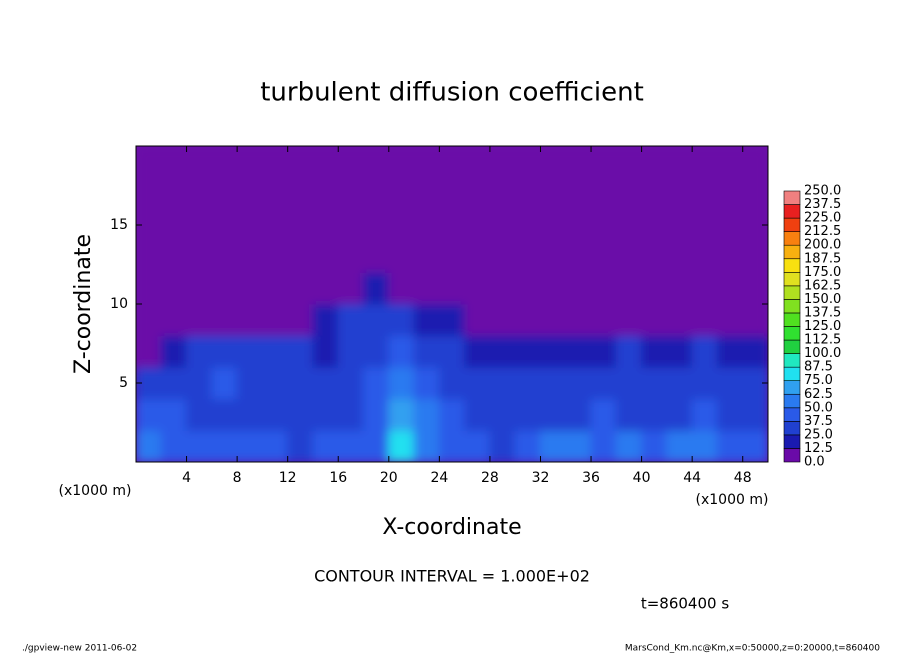  What do you see at coordinates (822, 353) in the screenshot?
I see `colorbar-label: 100.0` at bounding box center [822, 353].